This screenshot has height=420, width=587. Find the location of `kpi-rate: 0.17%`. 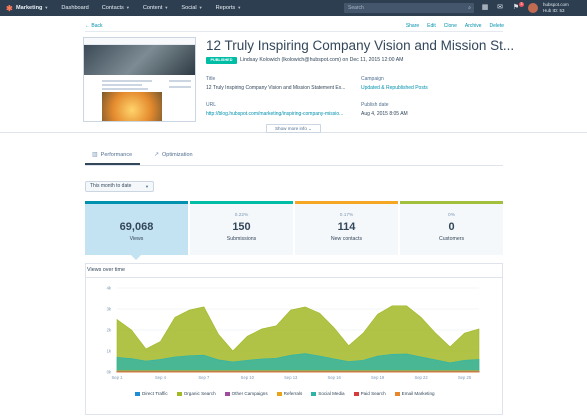

kpi-rate: 0.17% is located at coordinates (346, 215).